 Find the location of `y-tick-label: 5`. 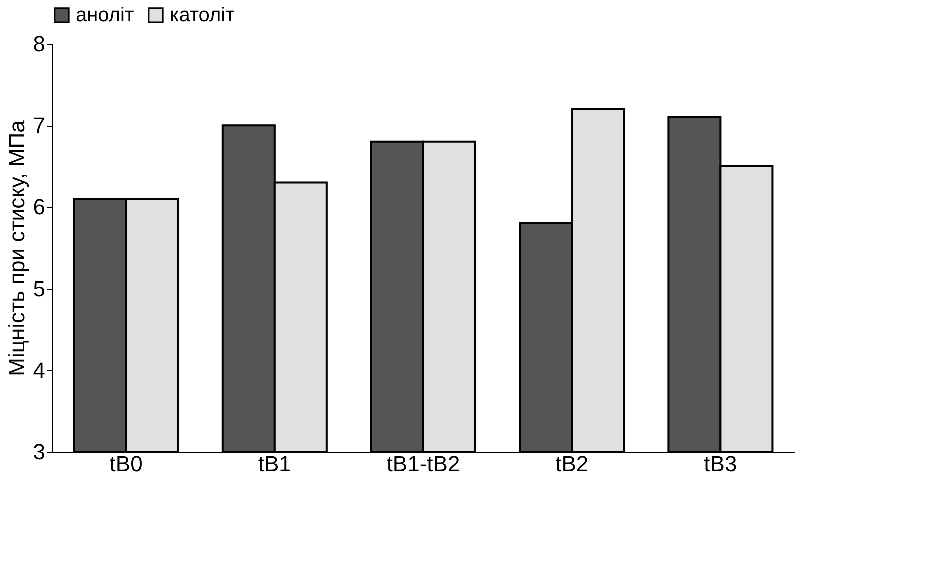

y-tick-label: 5 is located at coordinates (39, 289).